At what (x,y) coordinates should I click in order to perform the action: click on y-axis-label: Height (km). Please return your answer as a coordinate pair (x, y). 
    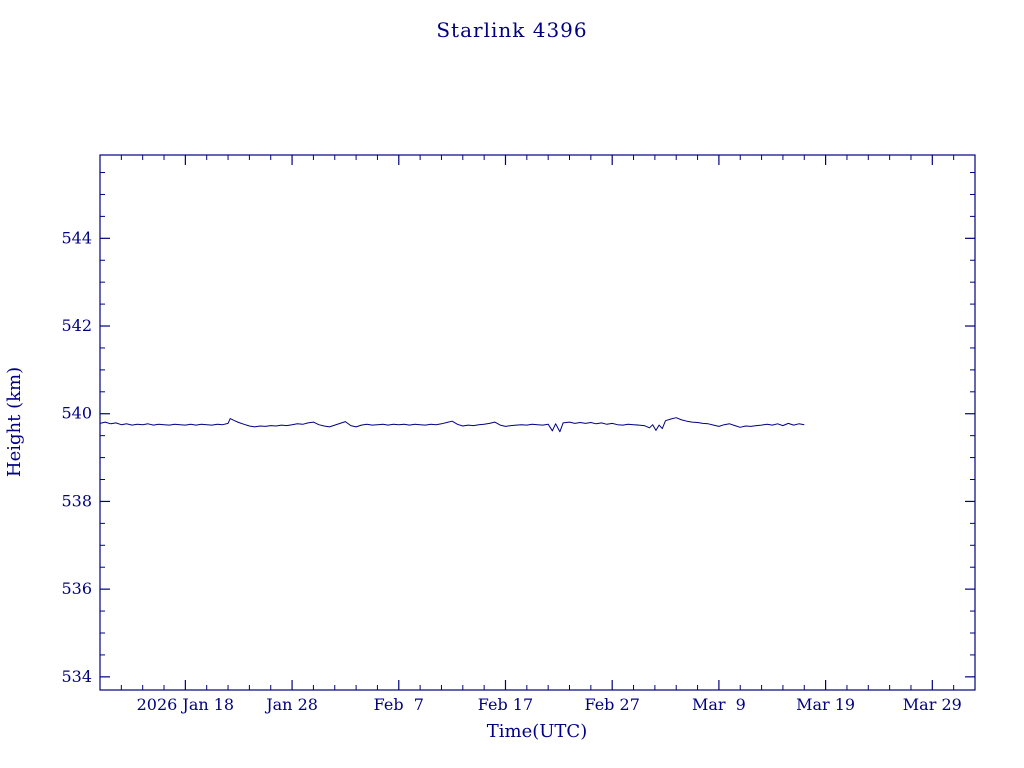
    Looking at the image, I should click on (14, 422).